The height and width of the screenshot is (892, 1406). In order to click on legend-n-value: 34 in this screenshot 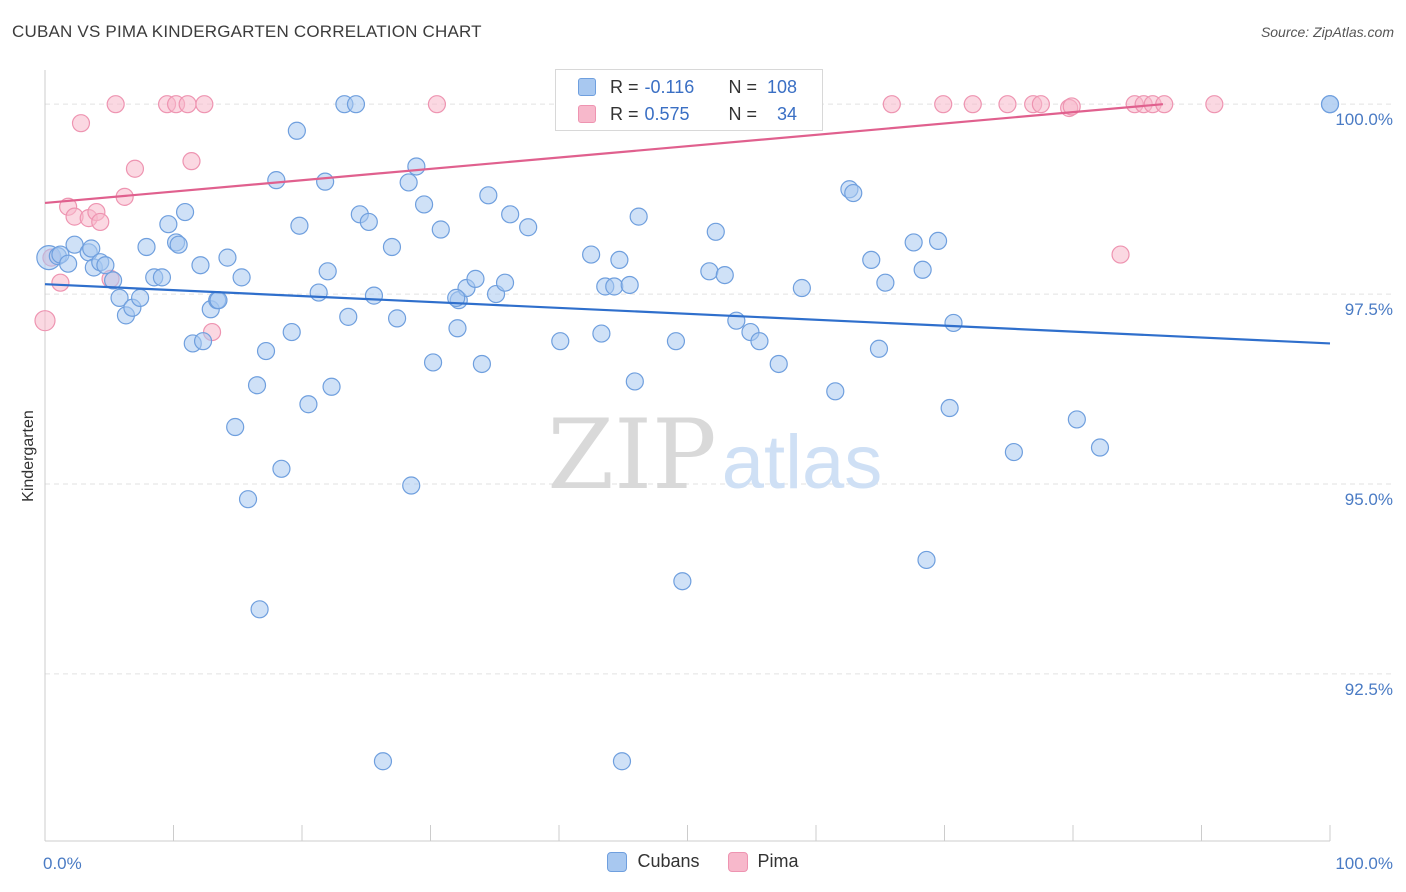, I will do `click(787, 113)`.